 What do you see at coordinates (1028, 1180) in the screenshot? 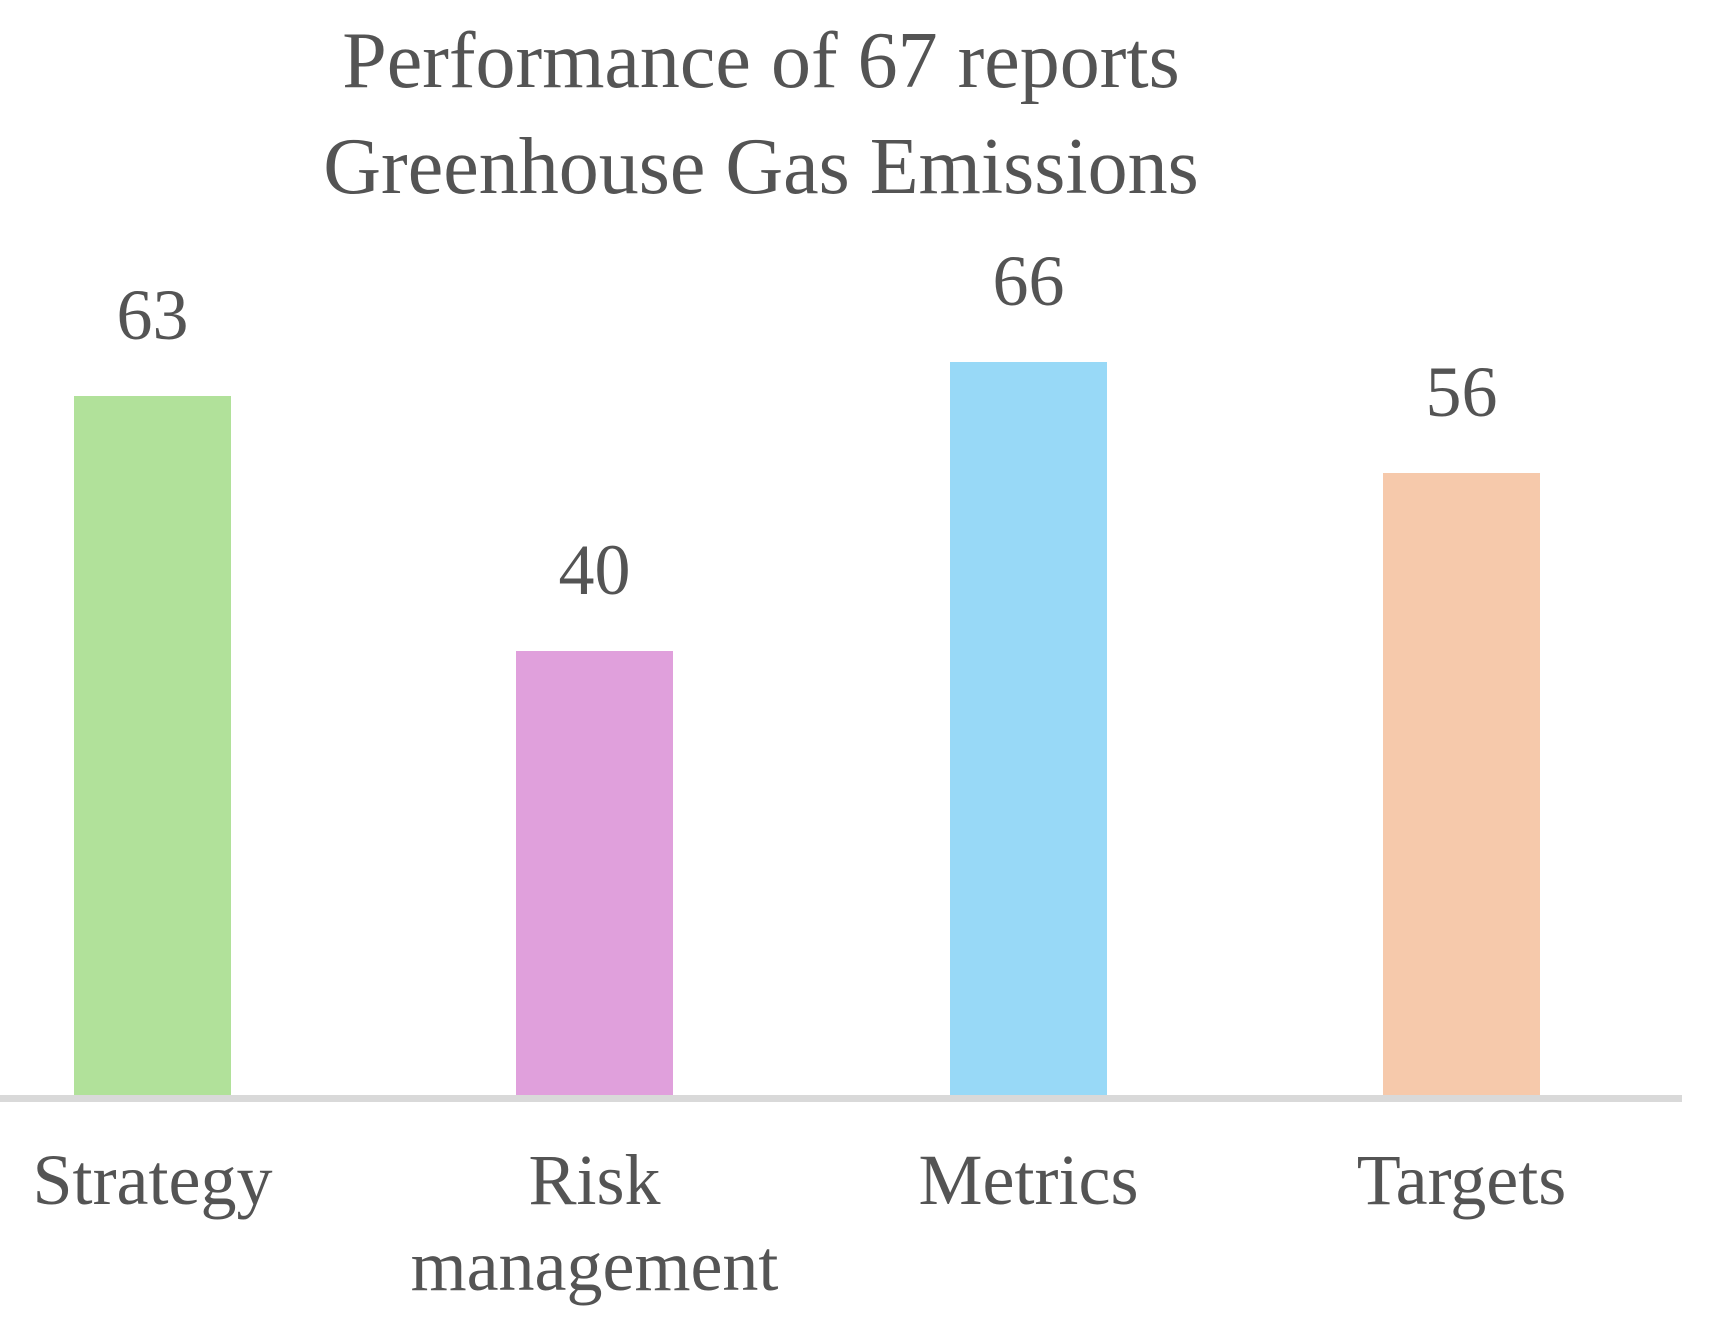
I see `category-label-metrics: Metrics` at bounding box center [1028, 1180].